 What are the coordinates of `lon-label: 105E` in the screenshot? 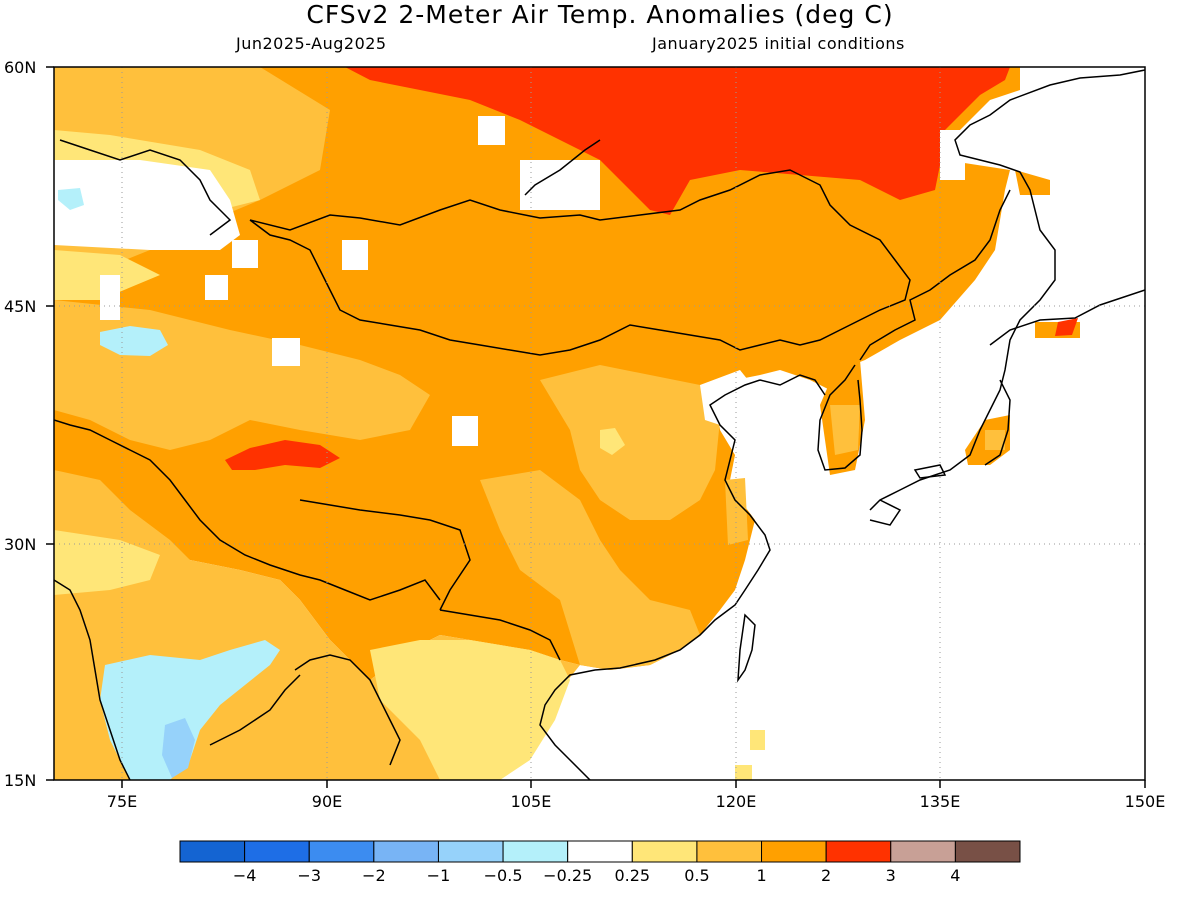 It's located at (531, 801).